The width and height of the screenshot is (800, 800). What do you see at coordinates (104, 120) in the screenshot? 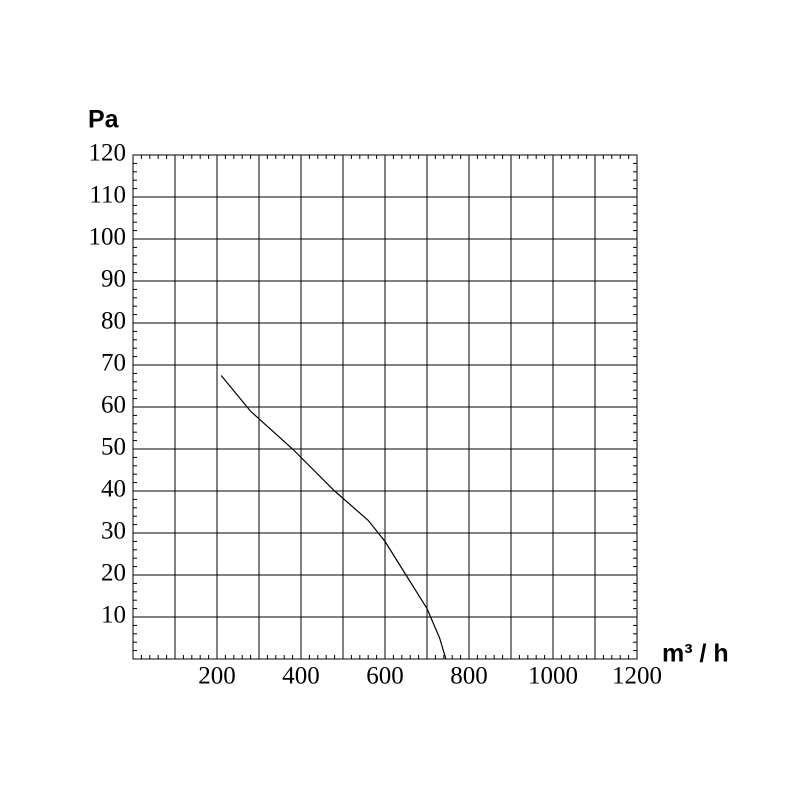
I see `y-axis-label: Pa` at bounding box center [104, 120].